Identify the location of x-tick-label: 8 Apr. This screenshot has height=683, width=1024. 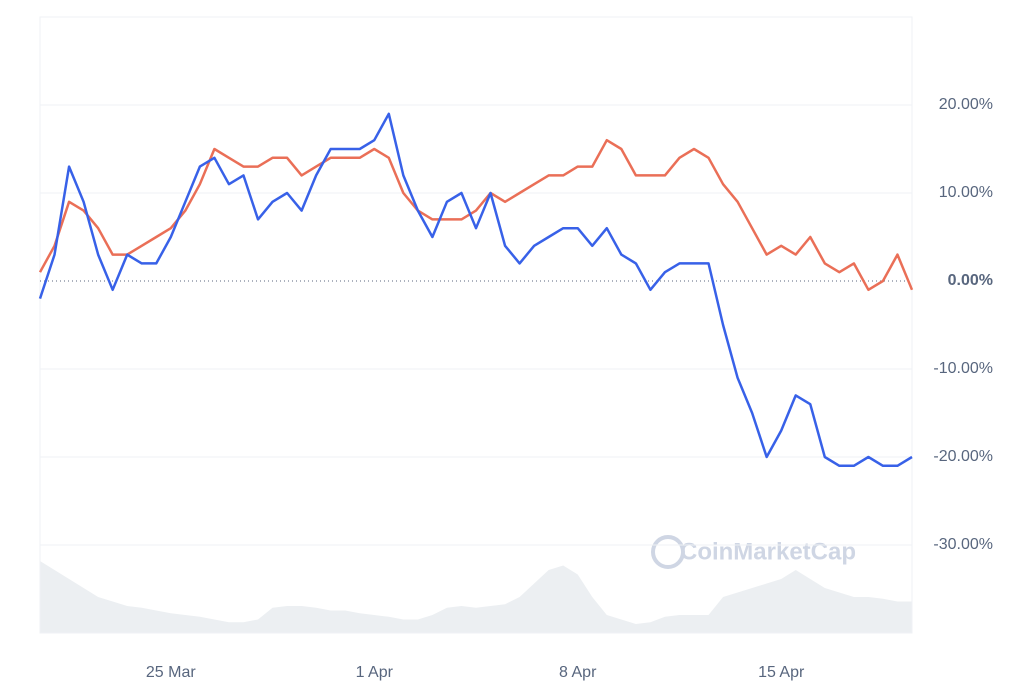
(578, 672).